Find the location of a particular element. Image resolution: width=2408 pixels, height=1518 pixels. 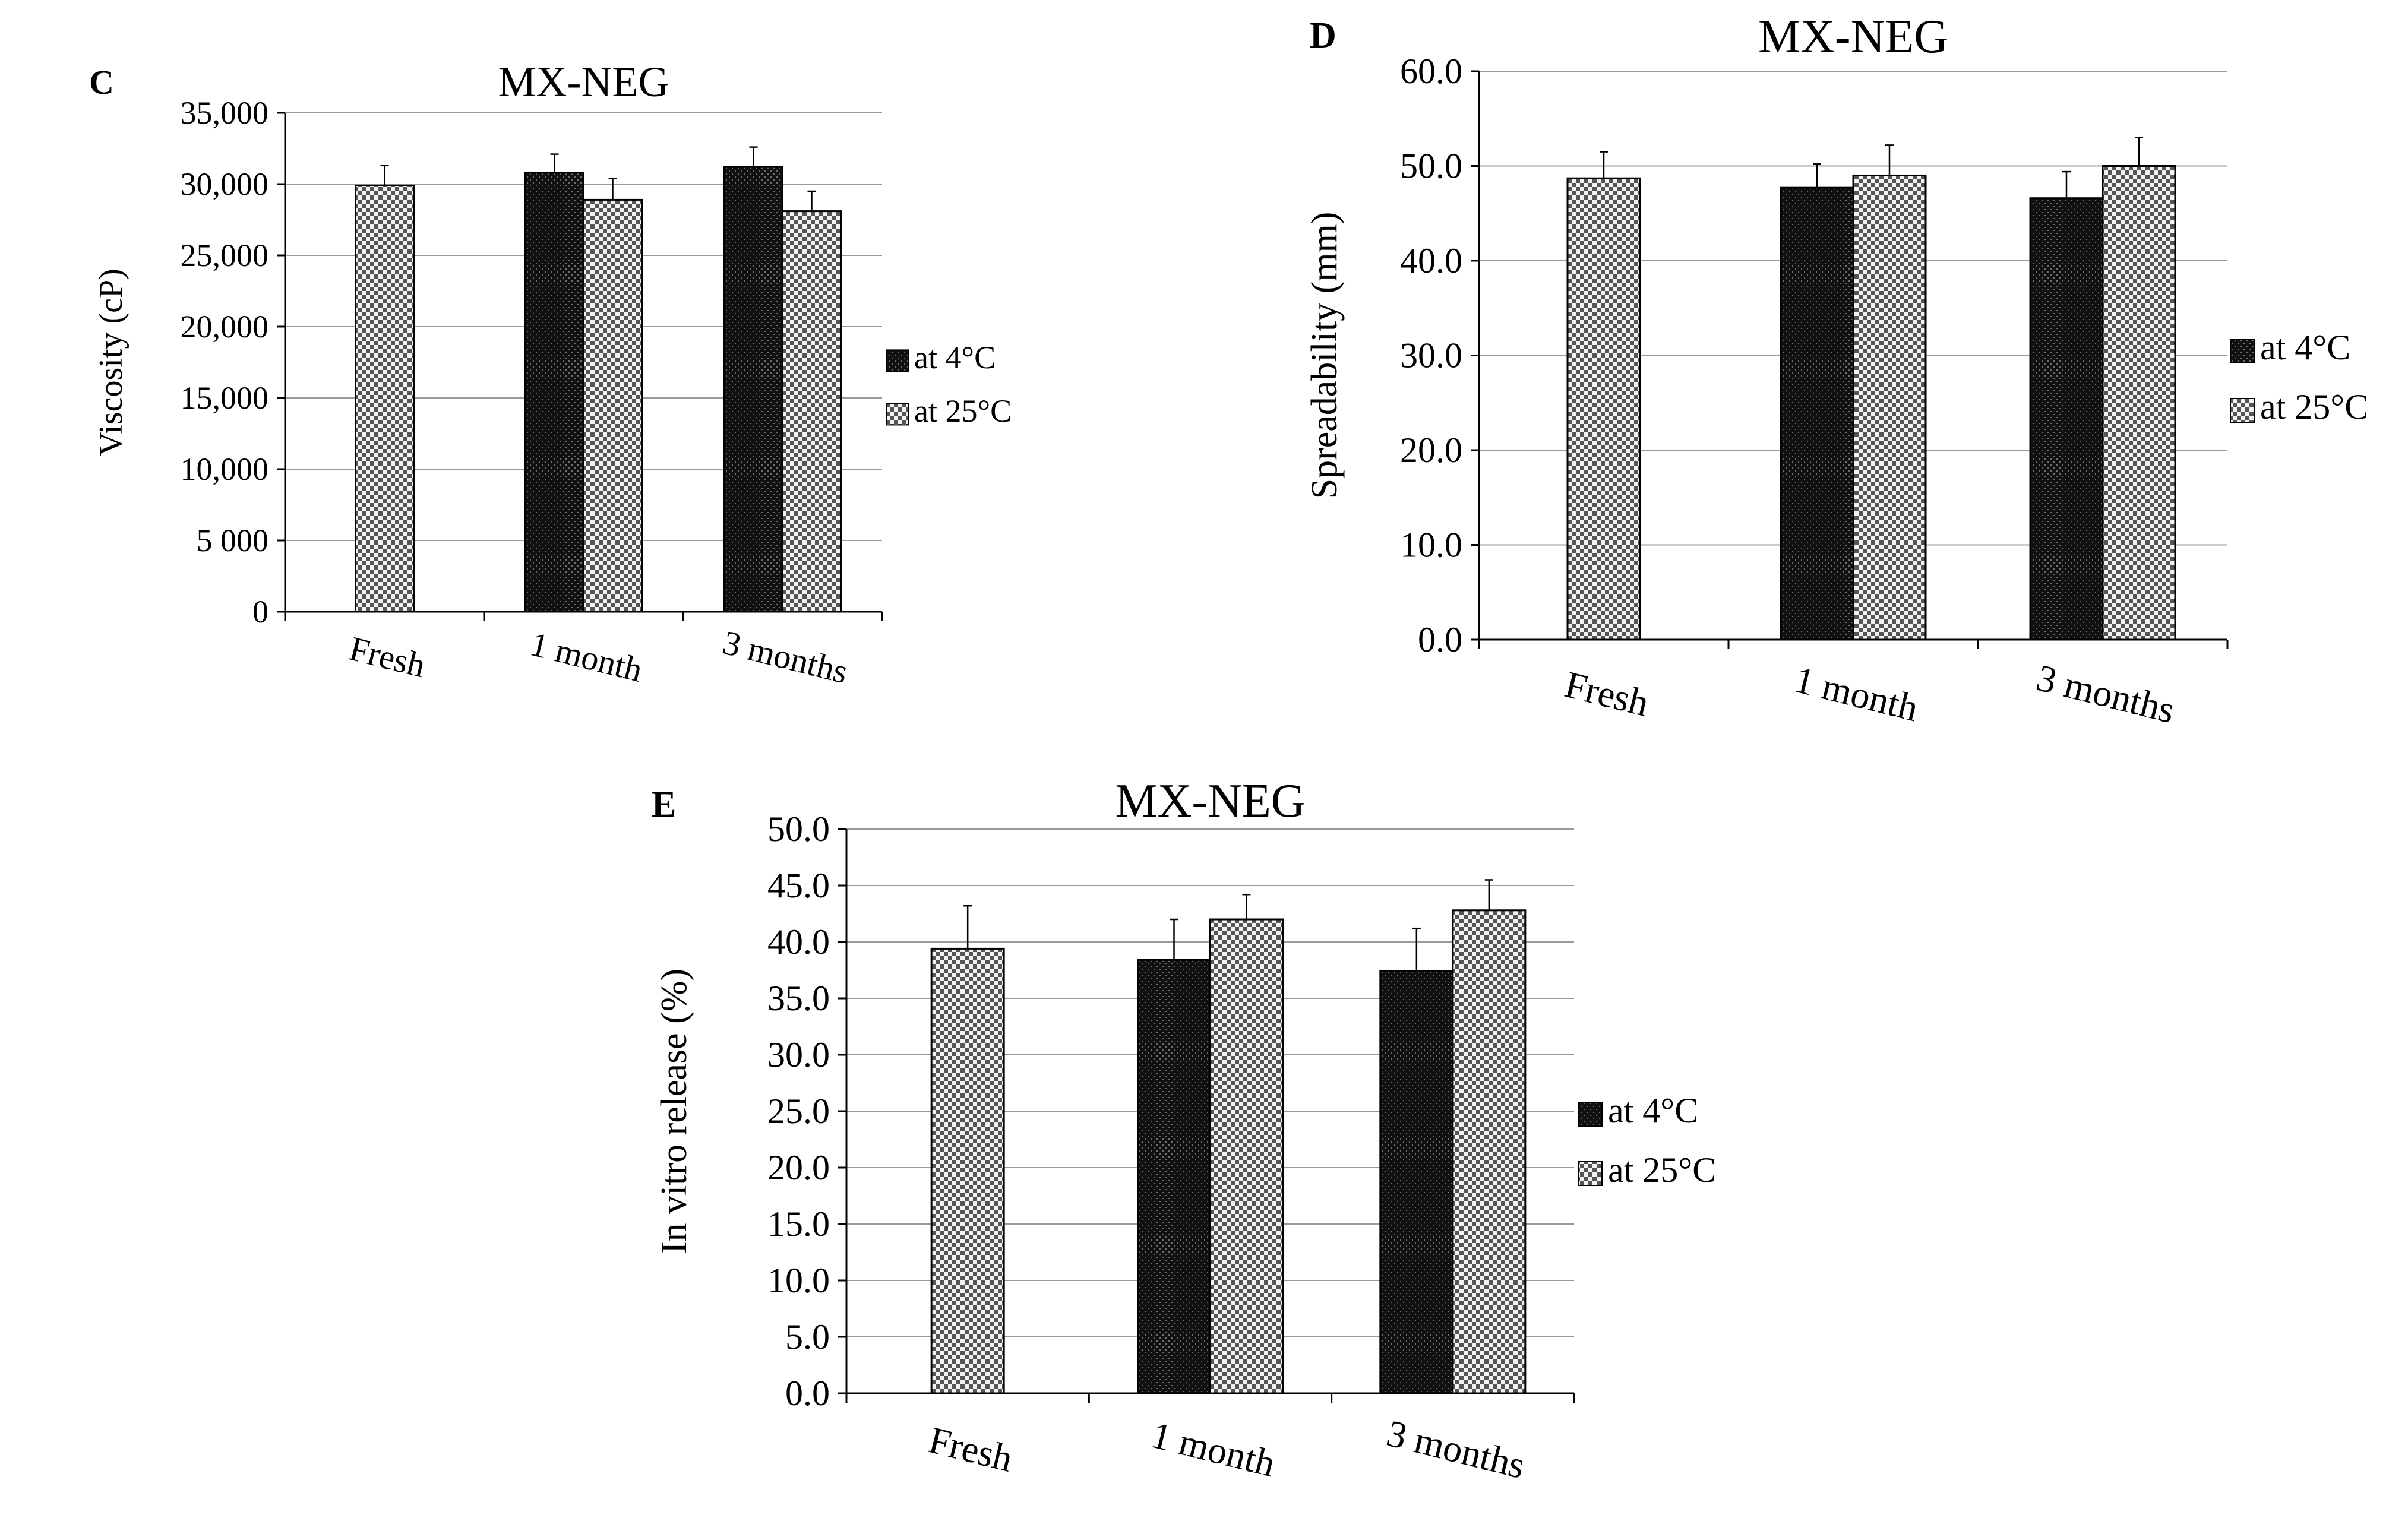

y-axis-label: Viscosity (cP) is located at coordinates (111, 362).